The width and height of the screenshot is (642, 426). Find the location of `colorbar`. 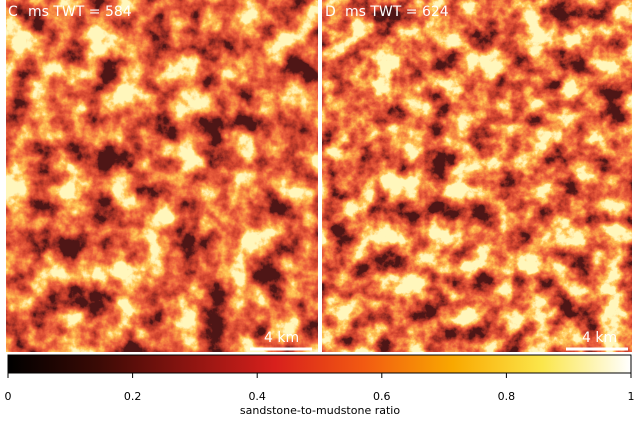

colorbar is located at coordinates (319, 364).